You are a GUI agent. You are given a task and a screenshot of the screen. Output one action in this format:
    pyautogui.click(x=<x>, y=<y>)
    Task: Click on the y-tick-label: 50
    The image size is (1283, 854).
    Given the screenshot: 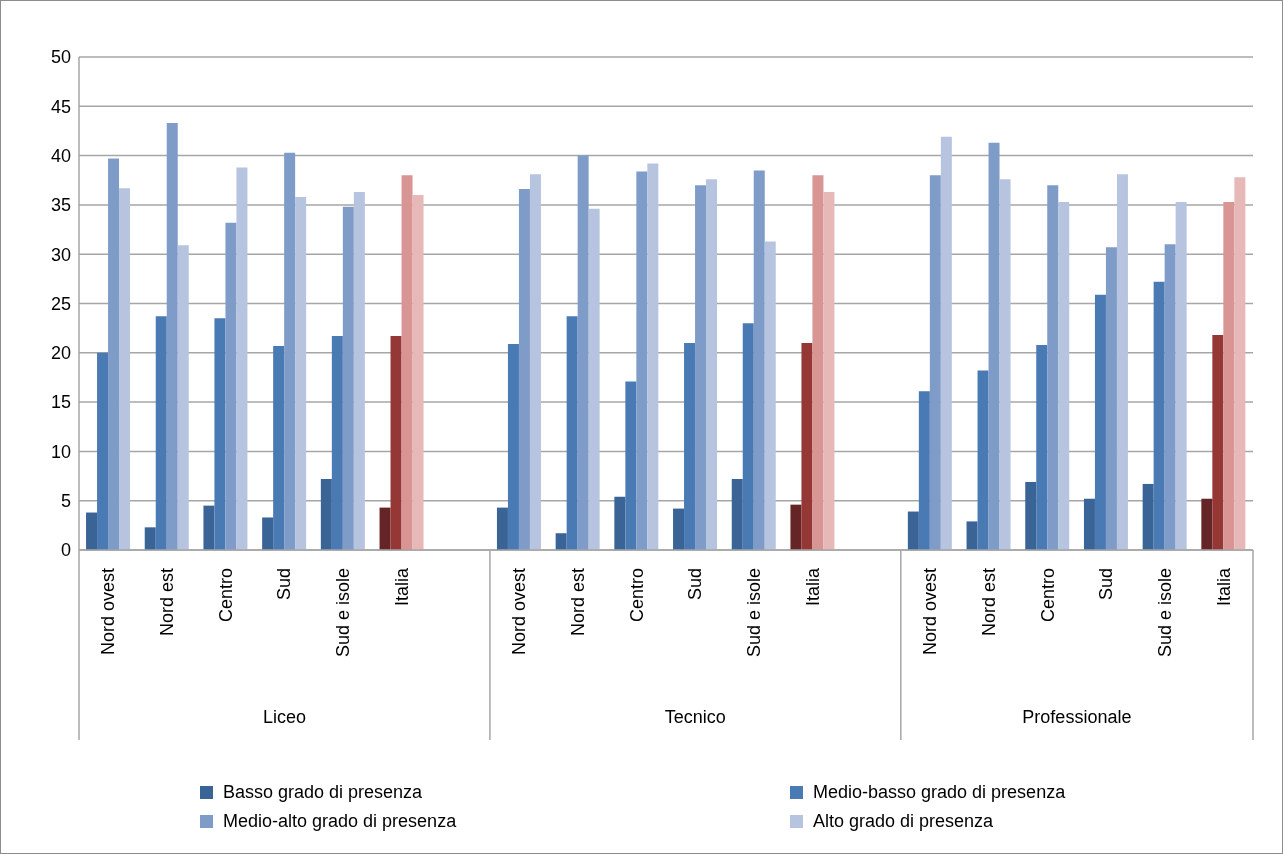 What is the action you would take?
    pyautogui.click(x=60, y=57)
    